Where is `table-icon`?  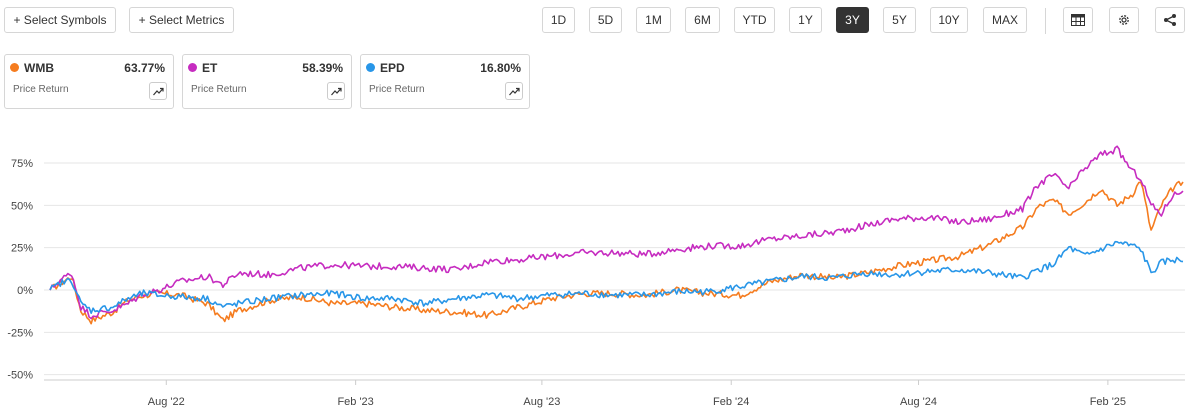 table-icon is located at coordinates (1078, 20).